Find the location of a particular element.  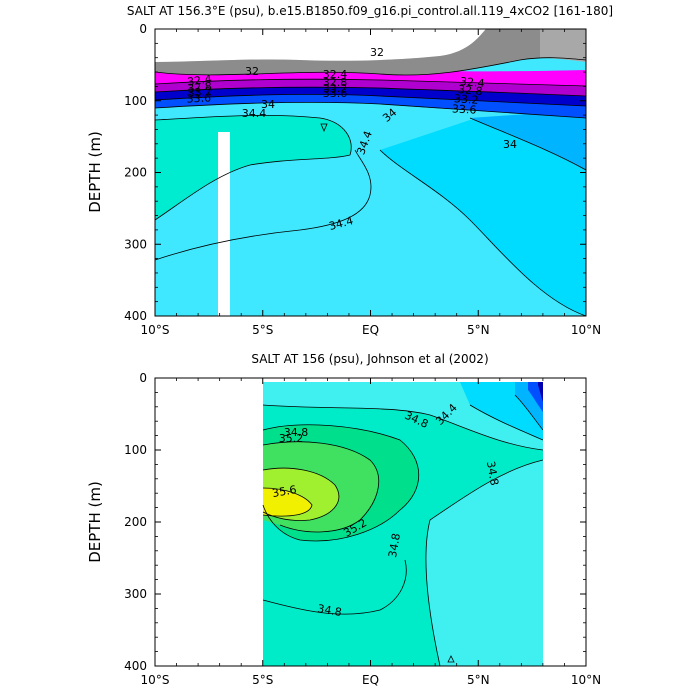

bottom-y-axis-label: DEPTH (m) is located at coordinates (95, 522).